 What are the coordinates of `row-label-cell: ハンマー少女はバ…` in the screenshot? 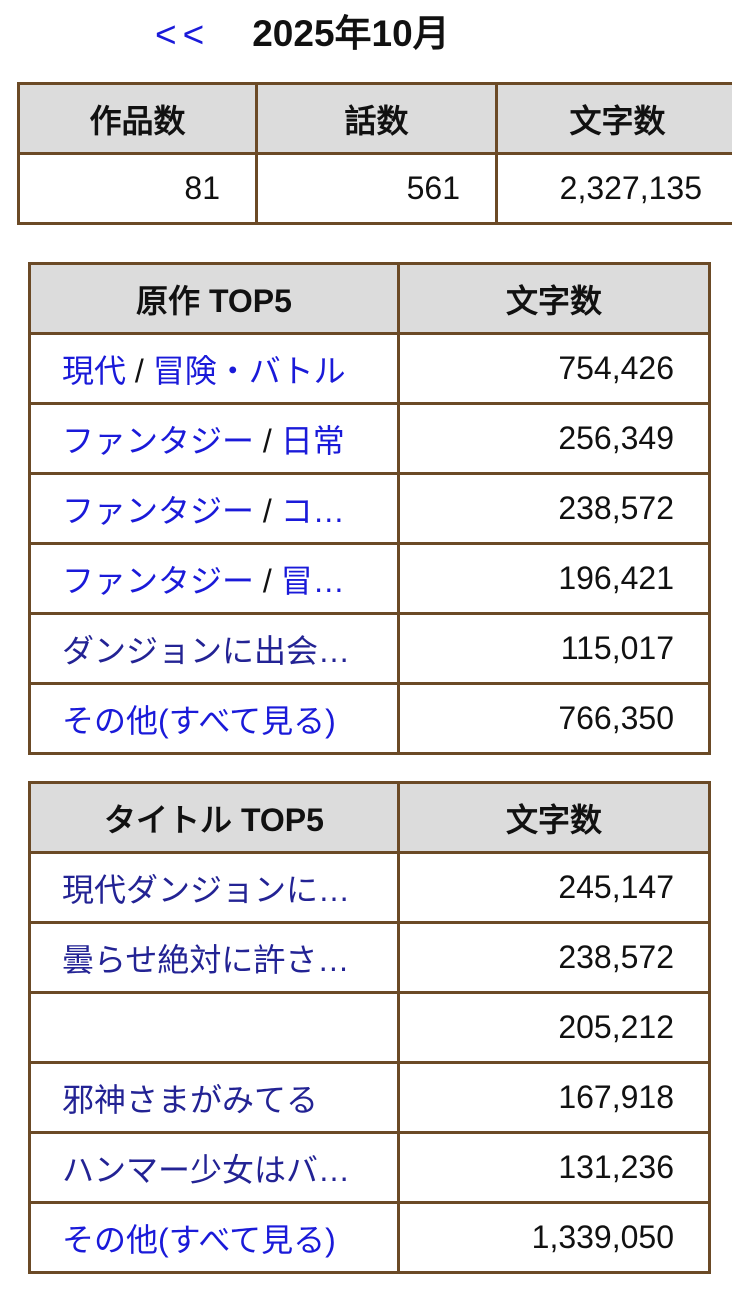 It's located at (214, 1168).